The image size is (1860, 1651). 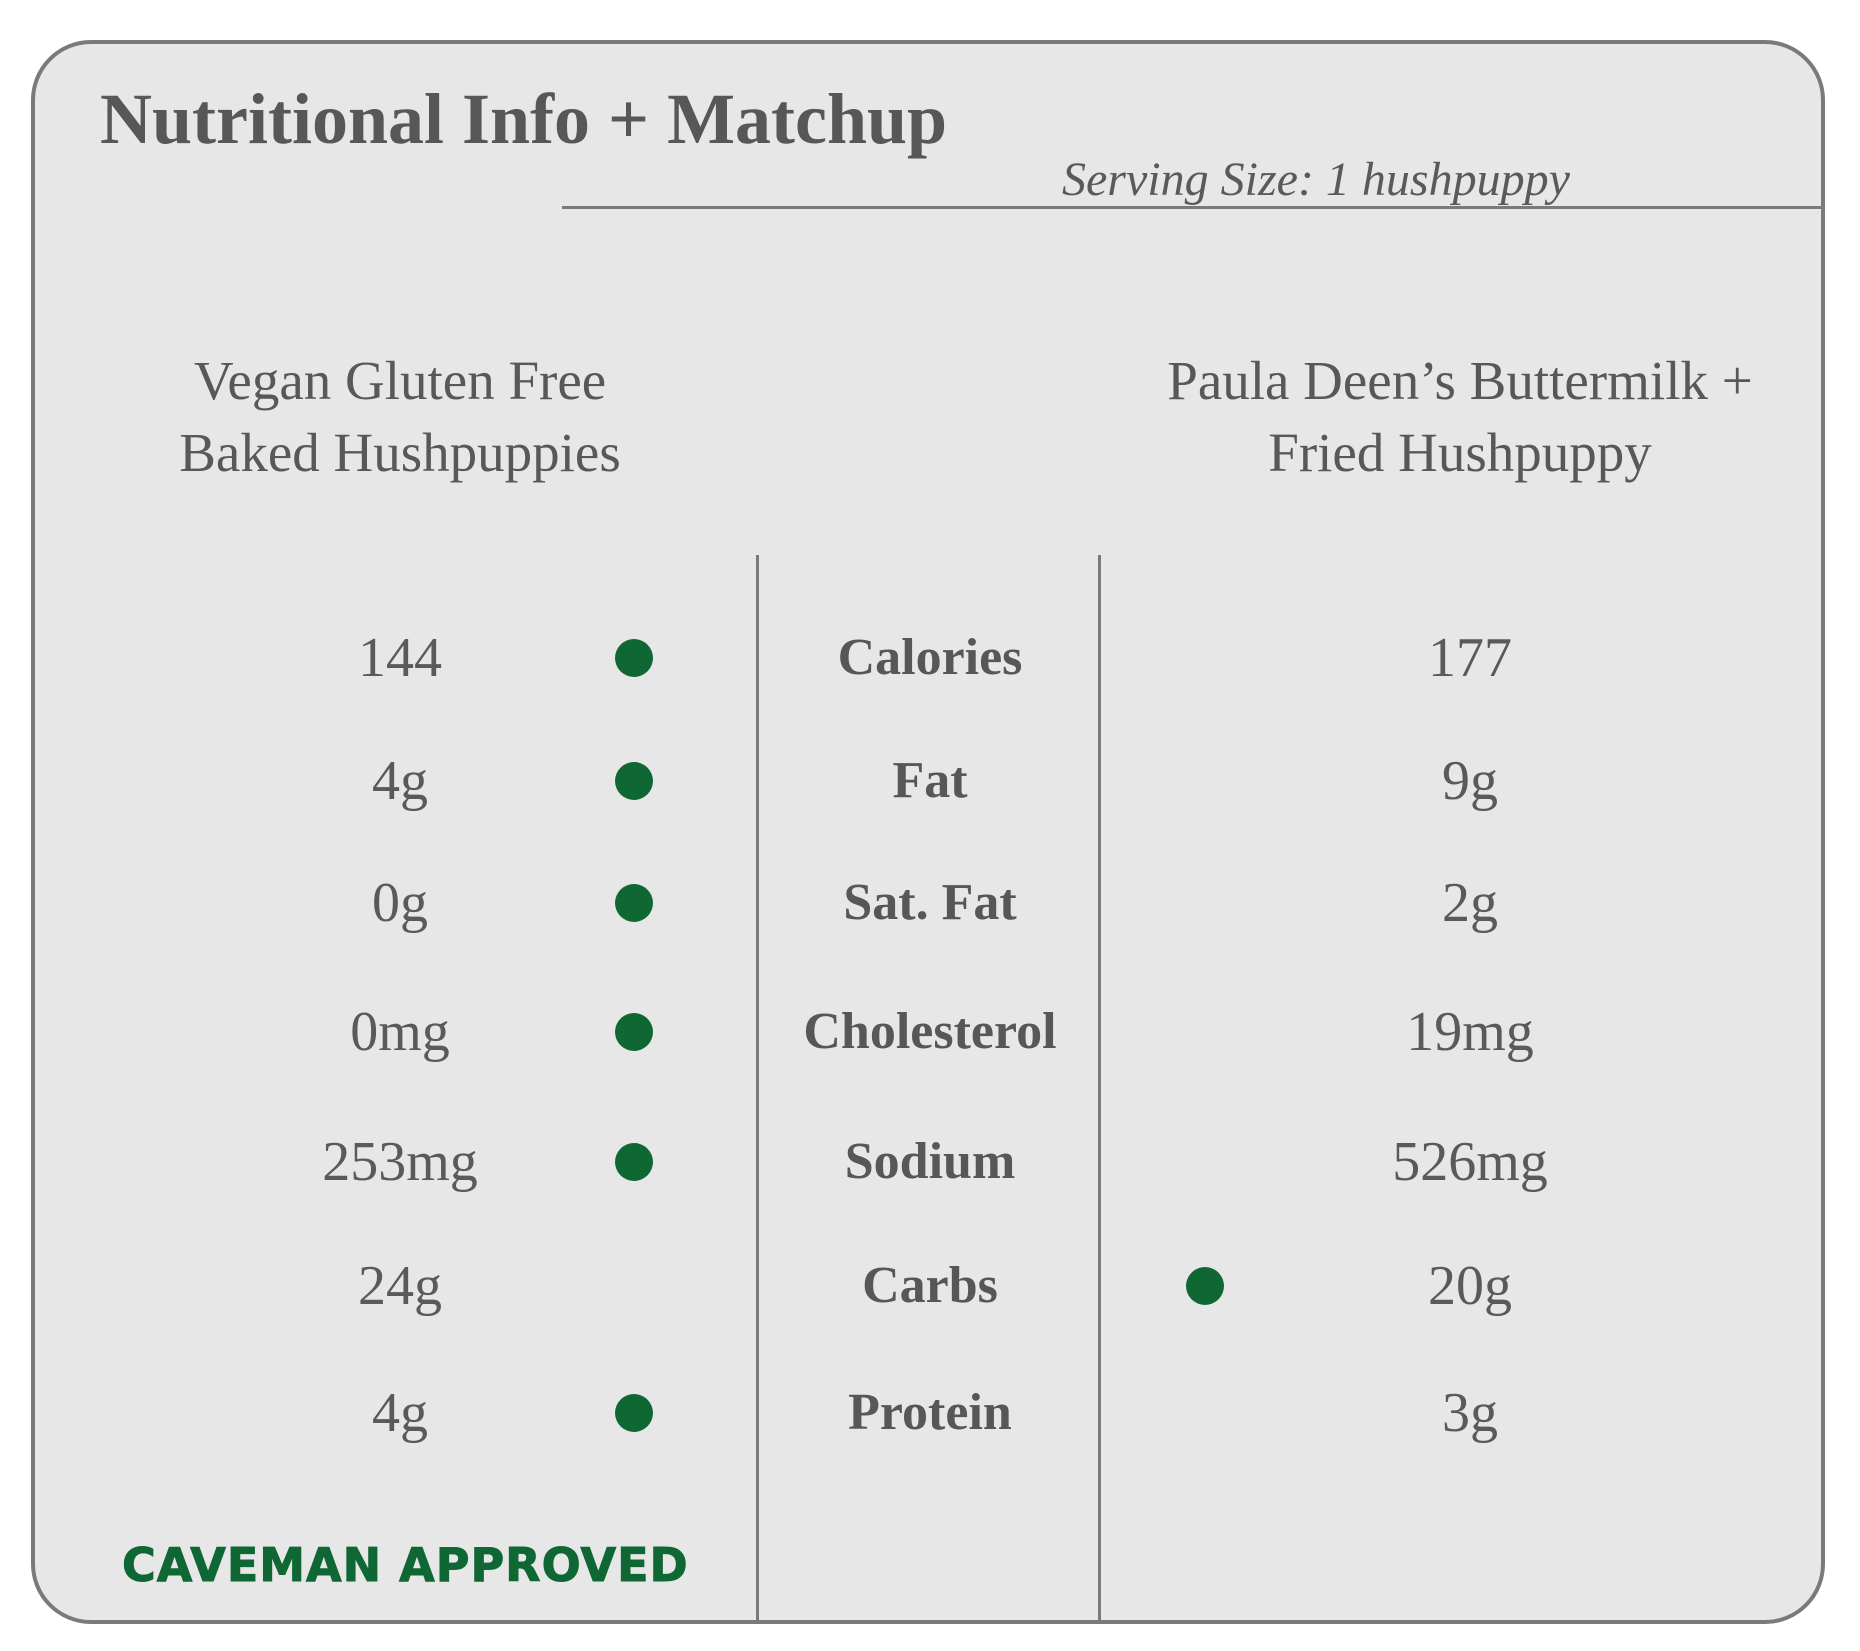 I want to click on left-heading-line-2: Baked Hushpuppies, so click(x=400, y=452).